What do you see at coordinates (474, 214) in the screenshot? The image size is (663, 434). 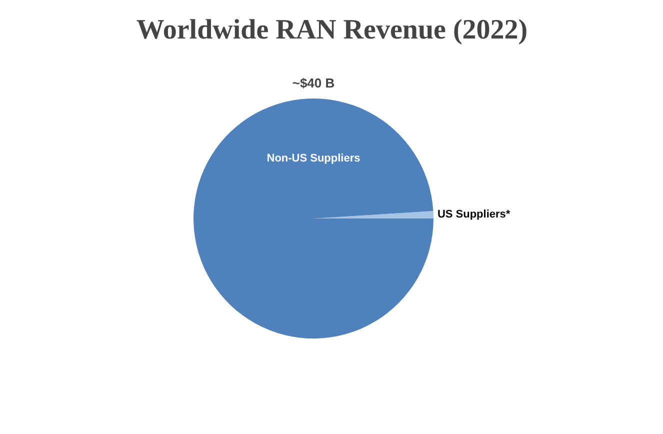 I see `slice-label: US Suppliers*` at bounding box center [474, 214].